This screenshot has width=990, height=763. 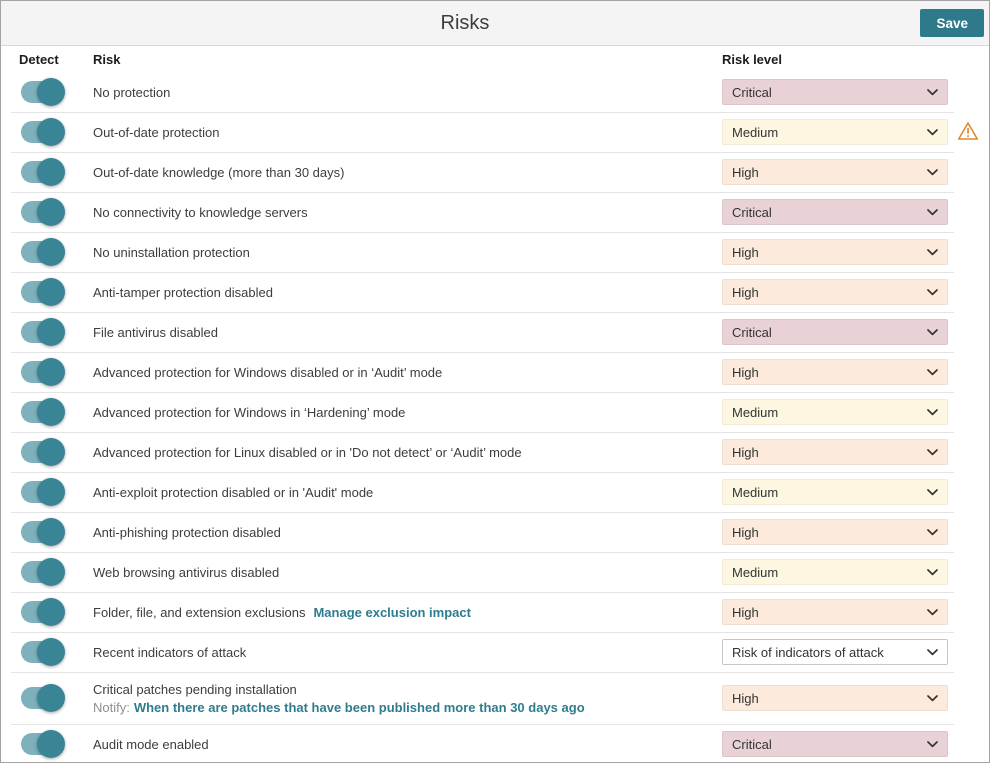 What do you see at coordinates (401, 292) in the screenshot?
I see `risk-cell: Anti-tamper protection disabled` at bounding box center [401, 292].